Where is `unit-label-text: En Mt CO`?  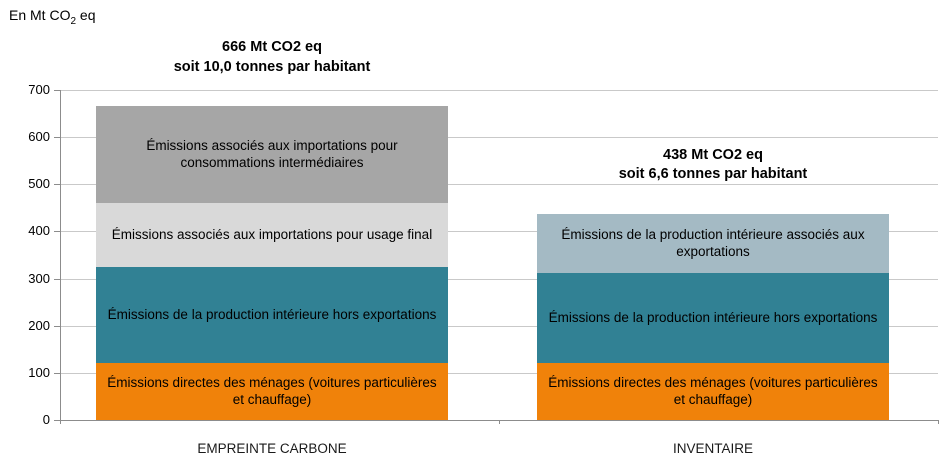
unit-label-text: En Mt CO is located at coordinates (40, 15).